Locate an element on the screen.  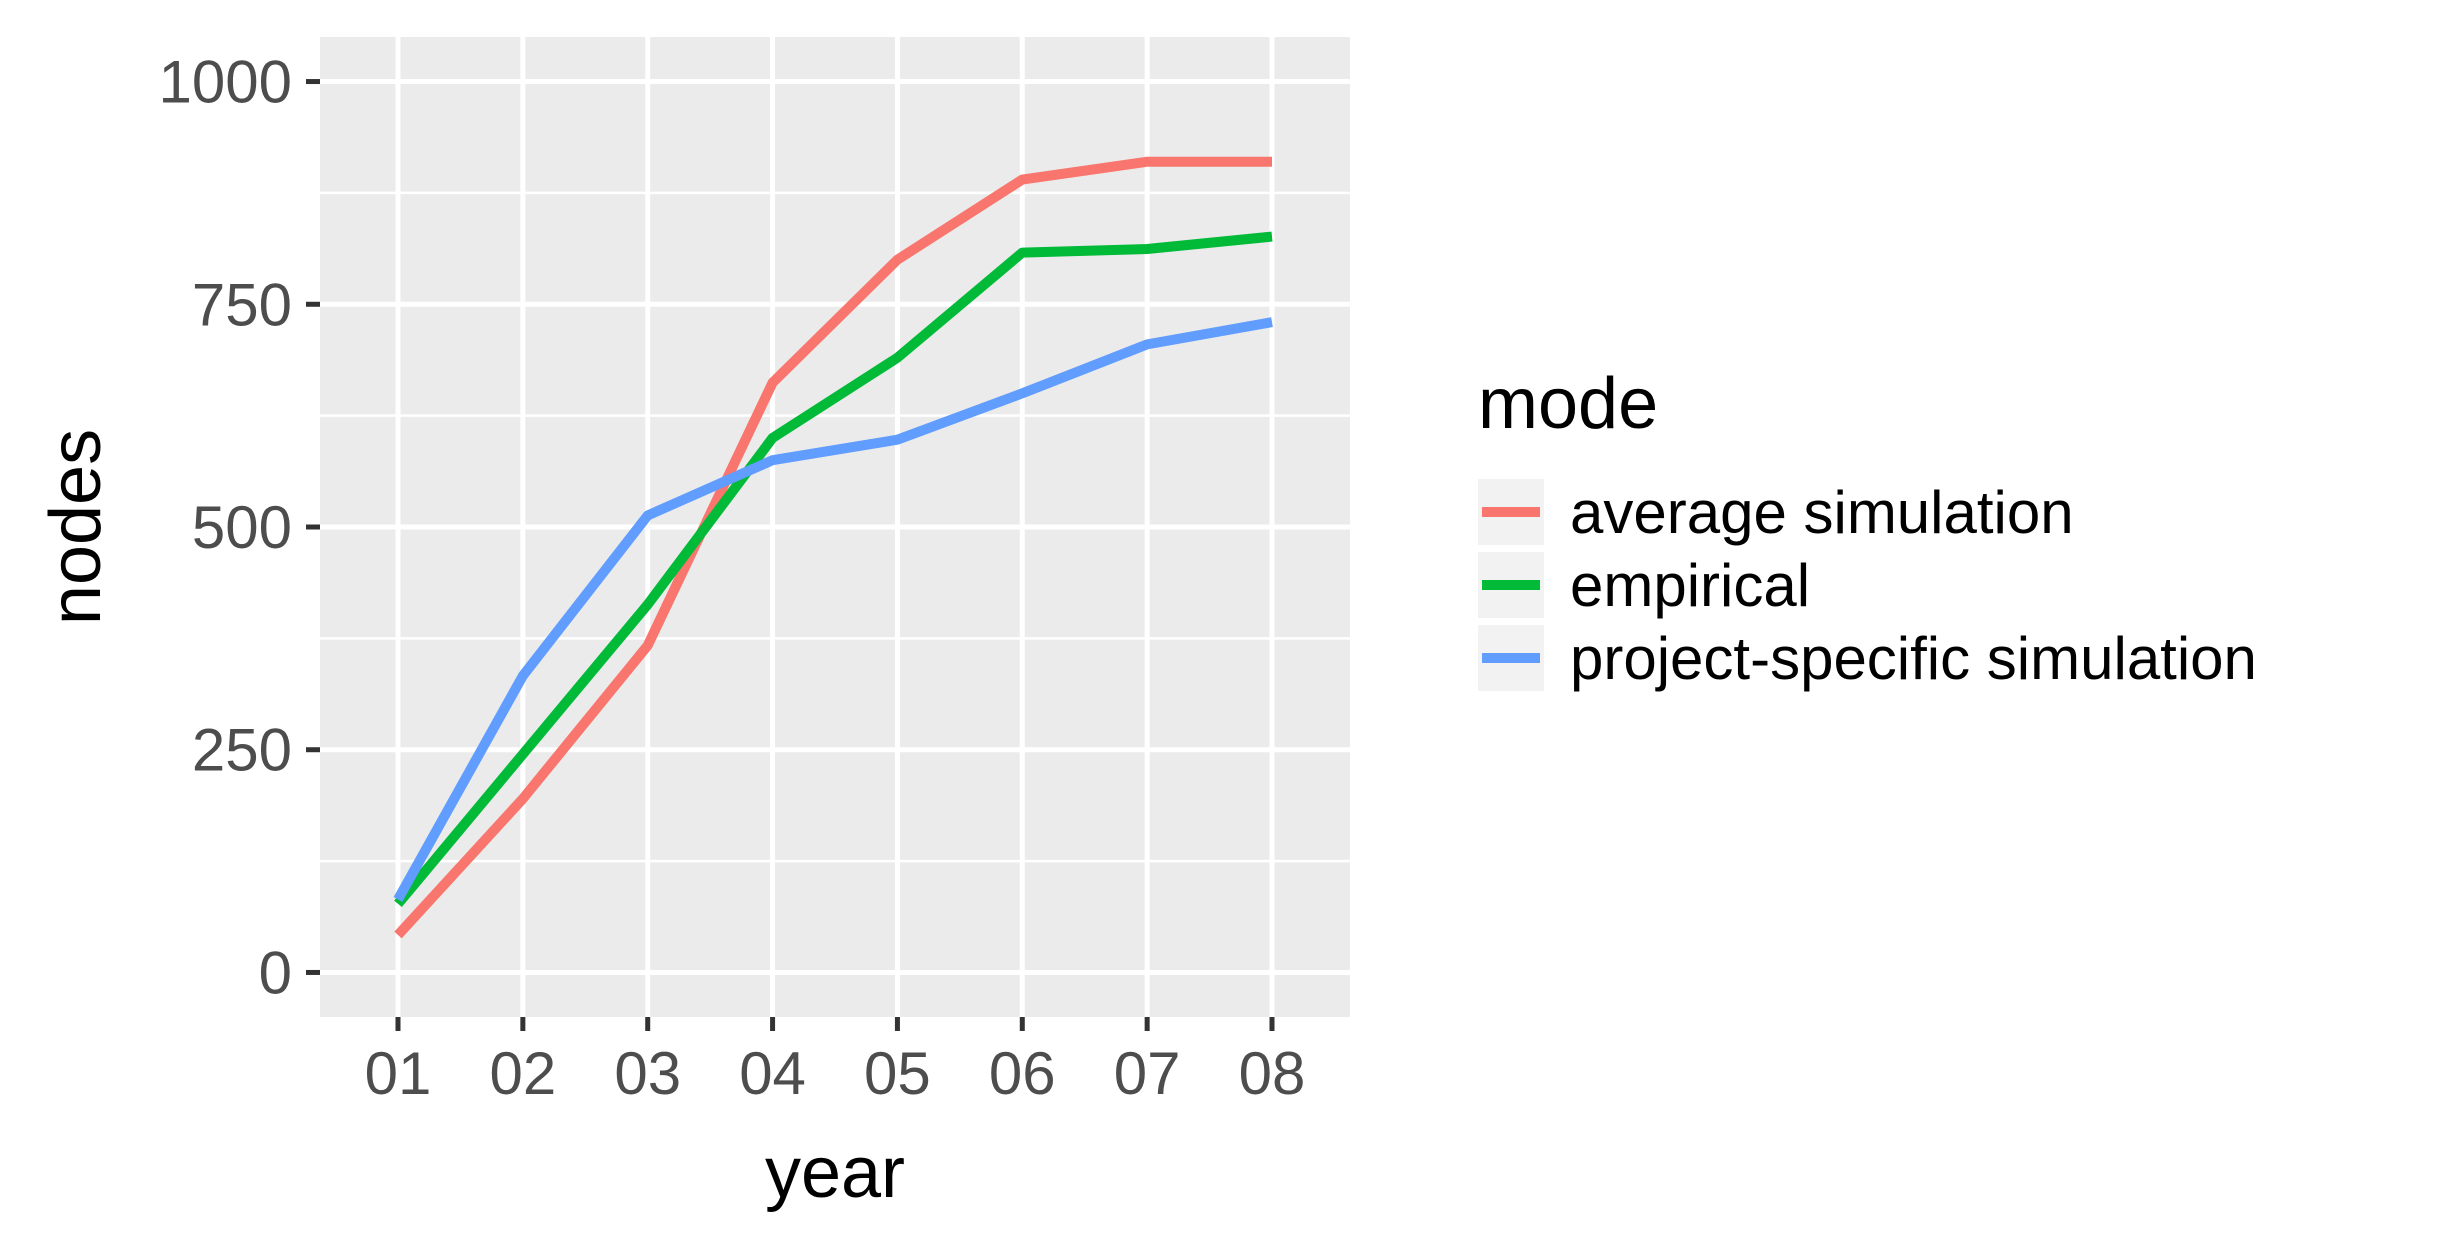
x-tick-label: 01 is located at coordinates (398, 1073).